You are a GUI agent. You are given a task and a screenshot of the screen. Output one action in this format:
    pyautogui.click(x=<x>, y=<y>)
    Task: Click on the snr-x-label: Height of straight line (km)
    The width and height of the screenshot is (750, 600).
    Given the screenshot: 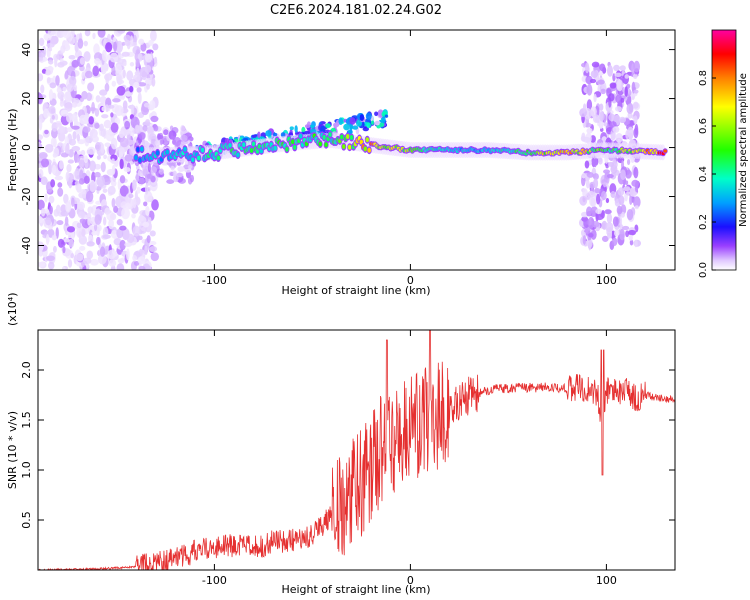 What is the action you would take?
    pyautogui.click(x=355, y=589)
    